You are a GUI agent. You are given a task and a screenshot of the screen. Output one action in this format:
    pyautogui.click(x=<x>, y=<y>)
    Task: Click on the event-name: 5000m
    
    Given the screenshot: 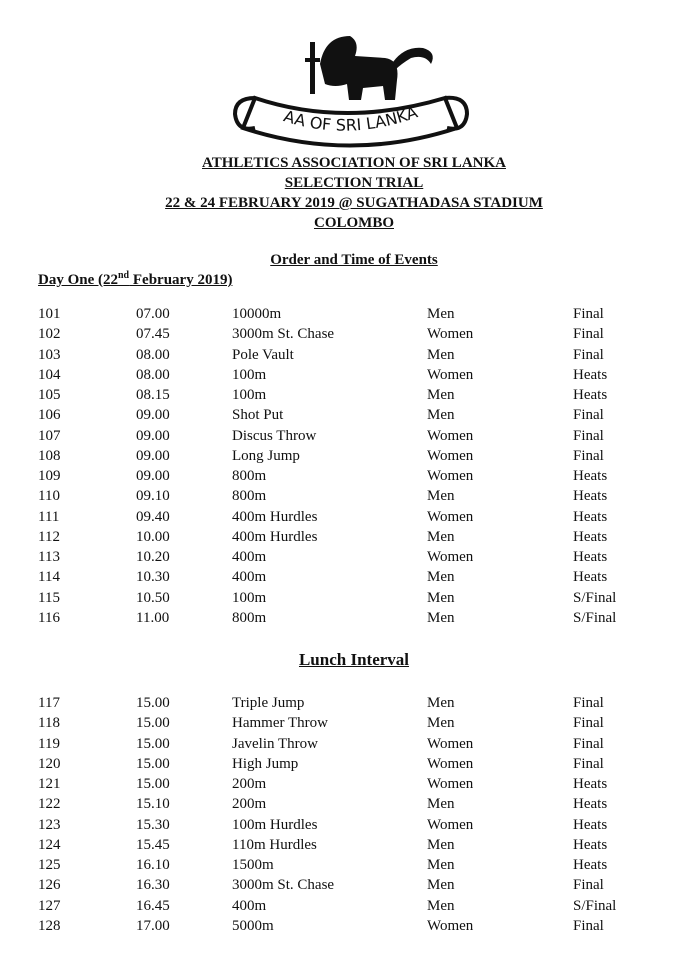 What is the action you would take?
    pyautogui.click(x=253, y=925)
    